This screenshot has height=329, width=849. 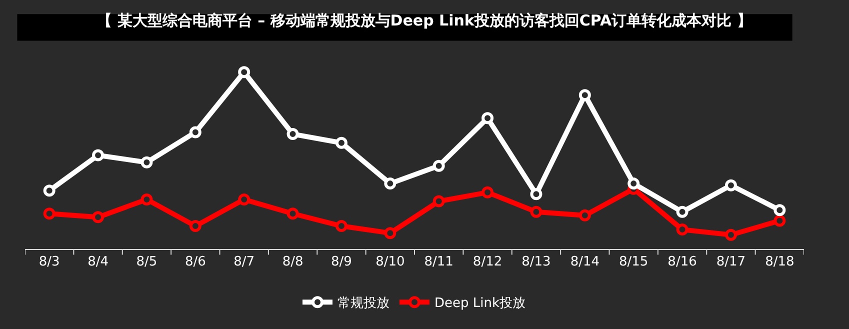 What do you see at coordinates (439, 262) in the screenshot?
I see `x-tick-label: 8/11` at bounding box center [439, 262].